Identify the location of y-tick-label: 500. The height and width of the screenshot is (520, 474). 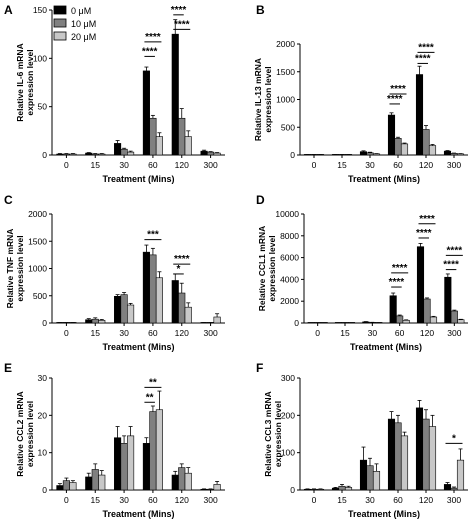
(40, 296).